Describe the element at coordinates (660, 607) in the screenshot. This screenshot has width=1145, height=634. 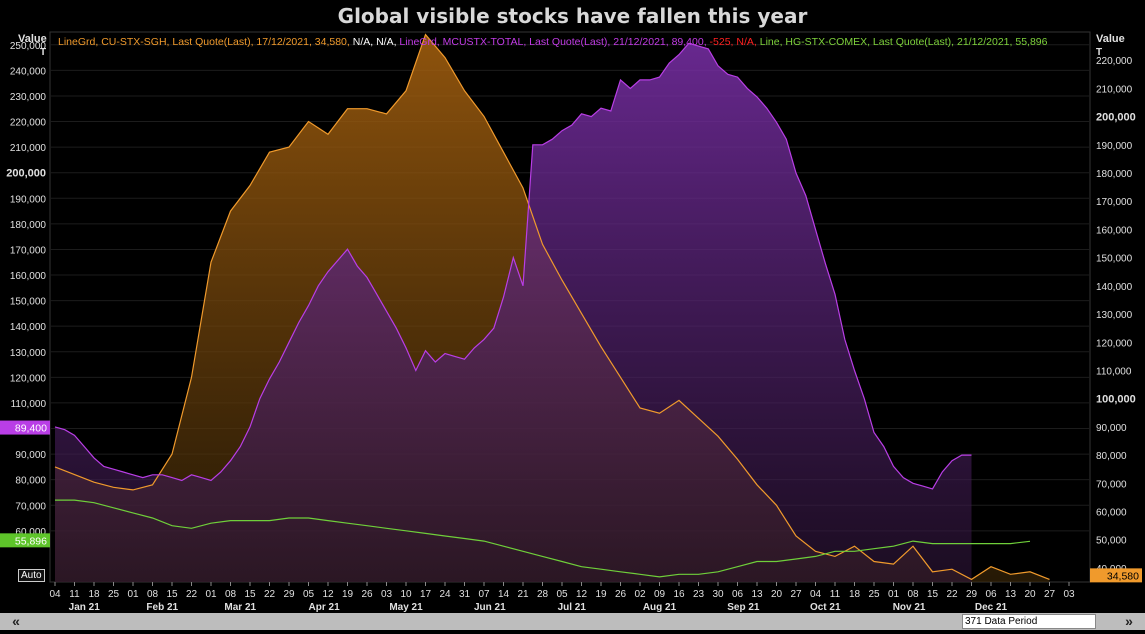
I see `x-month-label: Aug 21` at that location.